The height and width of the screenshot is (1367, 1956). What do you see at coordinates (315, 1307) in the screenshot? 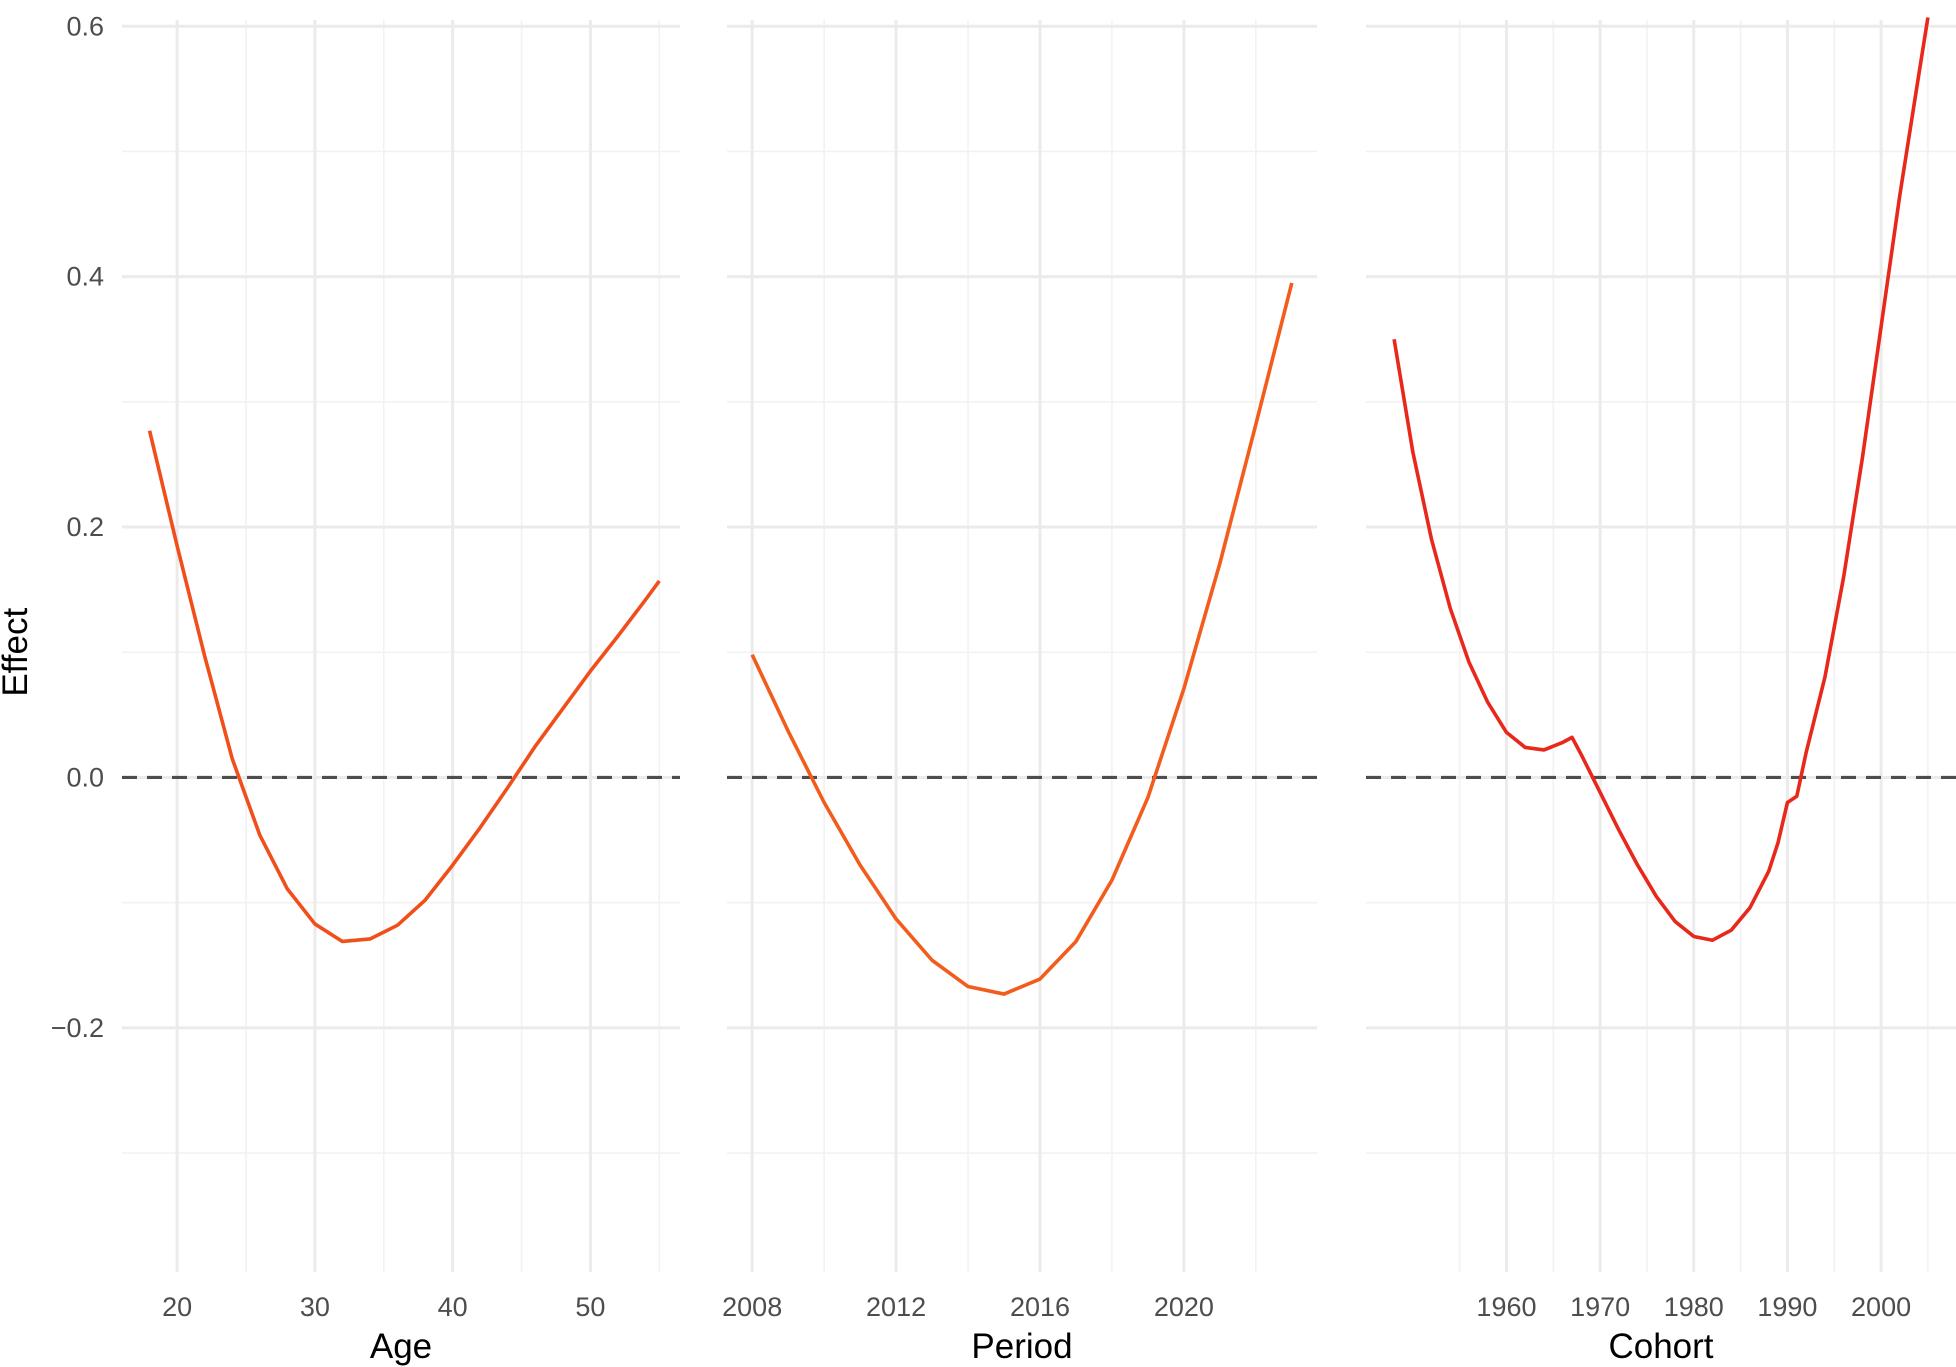
I see `x-tick-label: 30` at bounding box center [315, 1307].